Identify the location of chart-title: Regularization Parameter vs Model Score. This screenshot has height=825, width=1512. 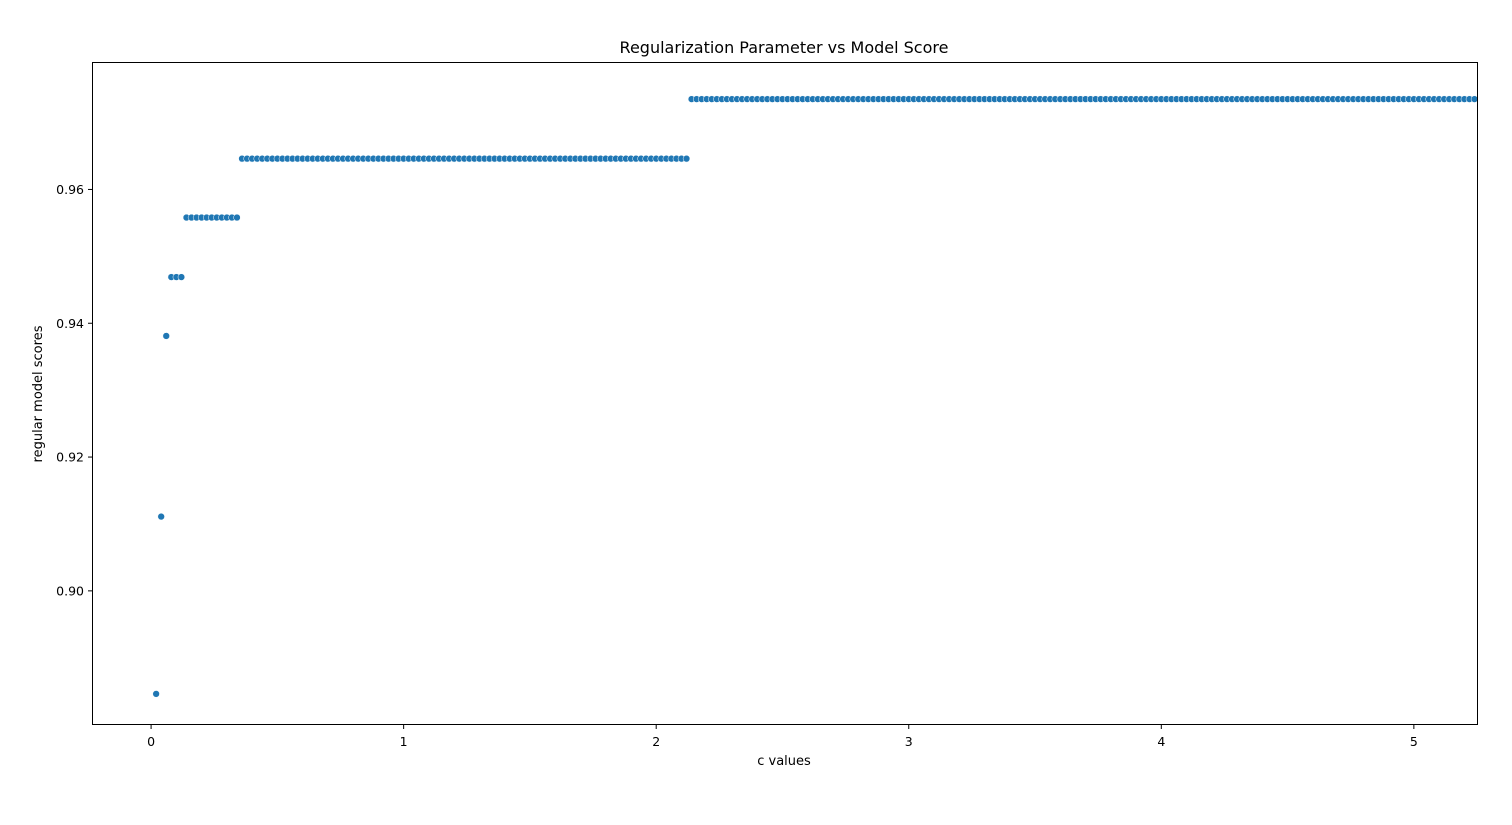
(784, 47).